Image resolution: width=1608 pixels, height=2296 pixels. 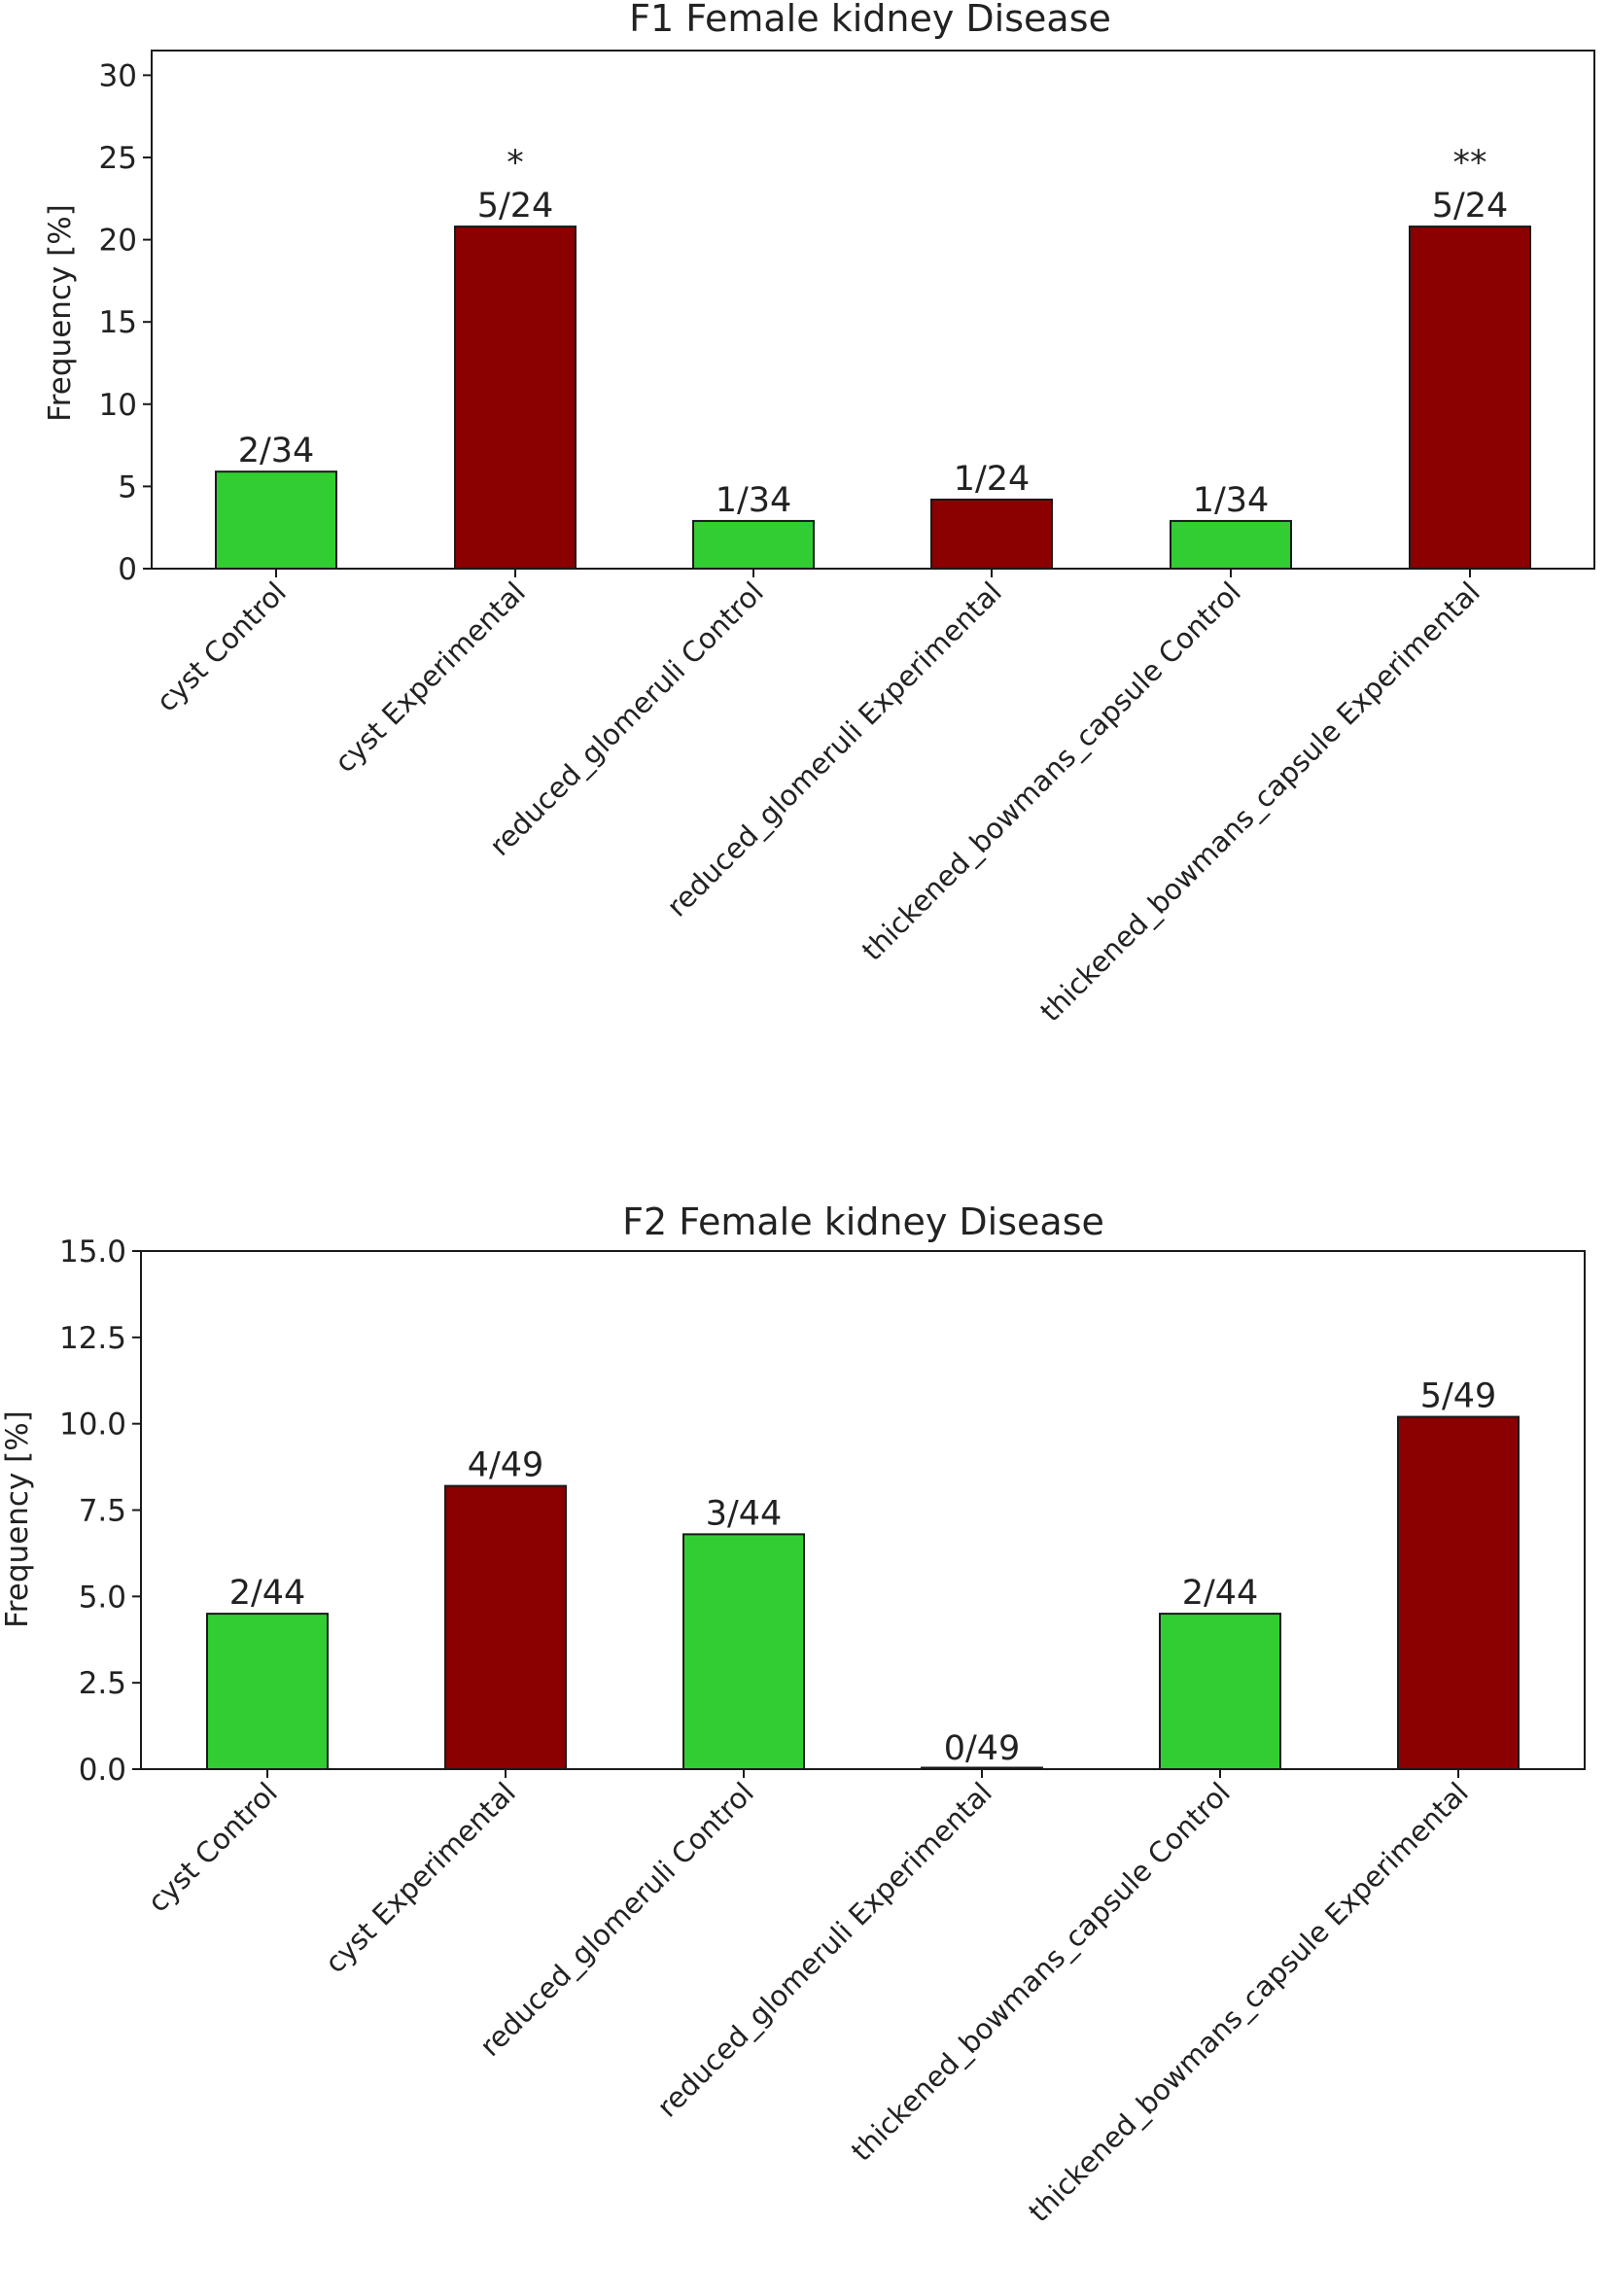 What do you see at coordinates (863, 1221) in the screenshot?
I see `chart-title: F2 Female kidney Disease` at bounding box center [863, 1221].